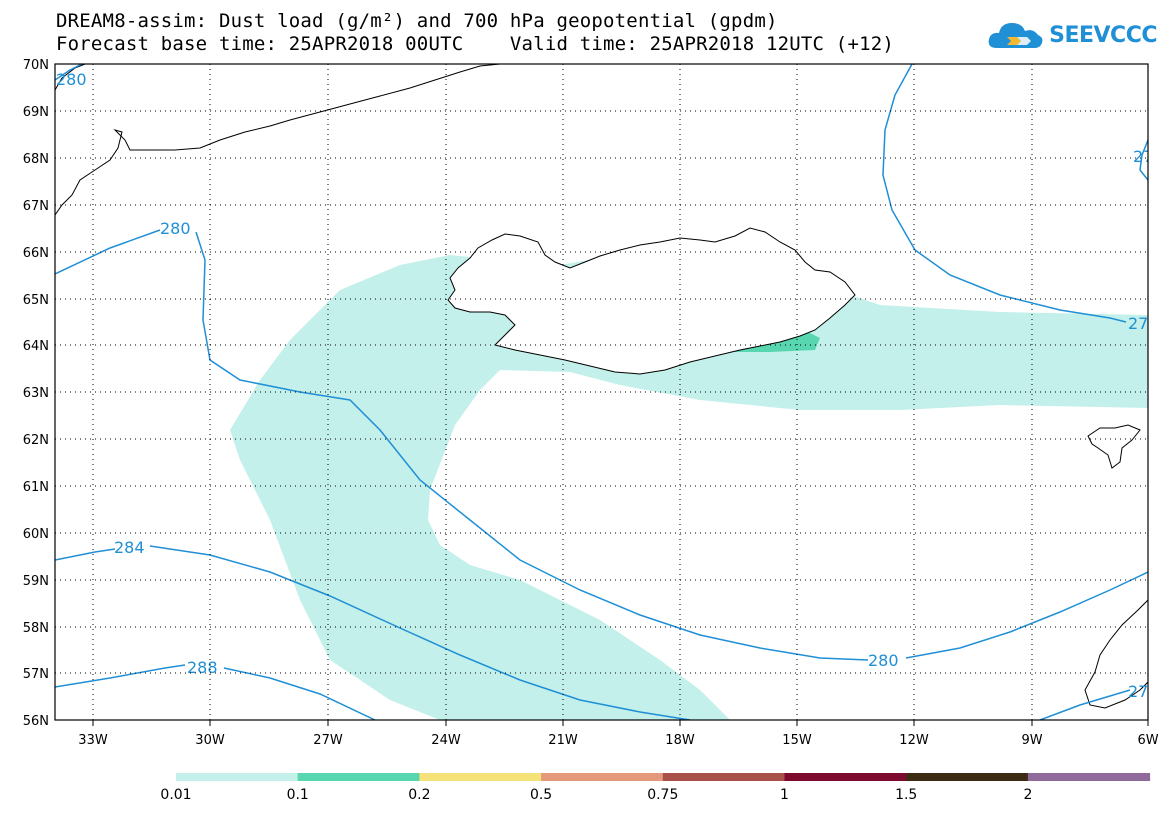 Image resolution: width=1175 pixels, height=815 pixels. What do you see at coordinates (129, 547) in the screenshot?
I see `svg-text: 284` at bounding box center [129, 547].